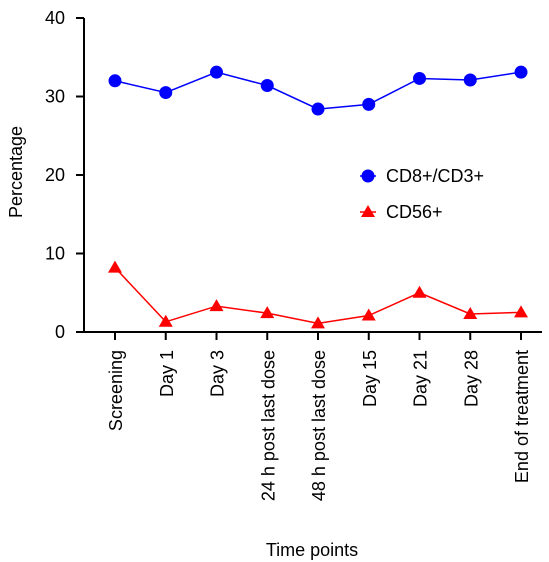 The width and height of the screenshot is (549, 562). Describe the element at coordinates (421, 378) in the screenshot. I see `x-tick-label: Day 21` at that location.